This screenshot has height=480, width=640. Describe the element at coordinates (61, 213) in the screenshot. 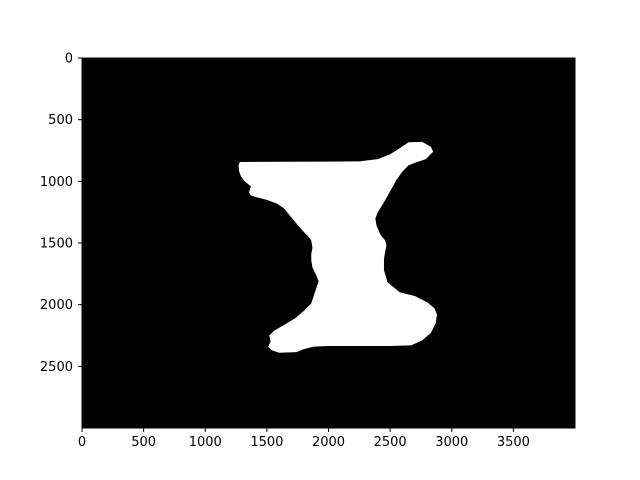

I see `y-axis: 0 500 1000 1500 2000 2500` at that location.